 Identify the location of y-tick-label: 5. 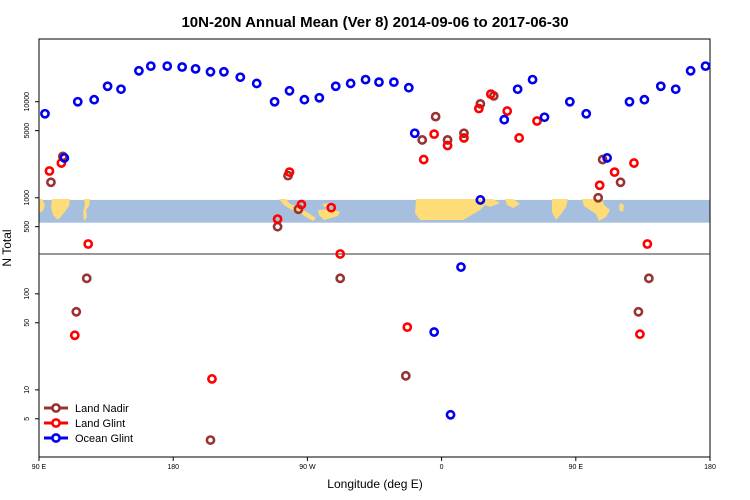
(27, 419).